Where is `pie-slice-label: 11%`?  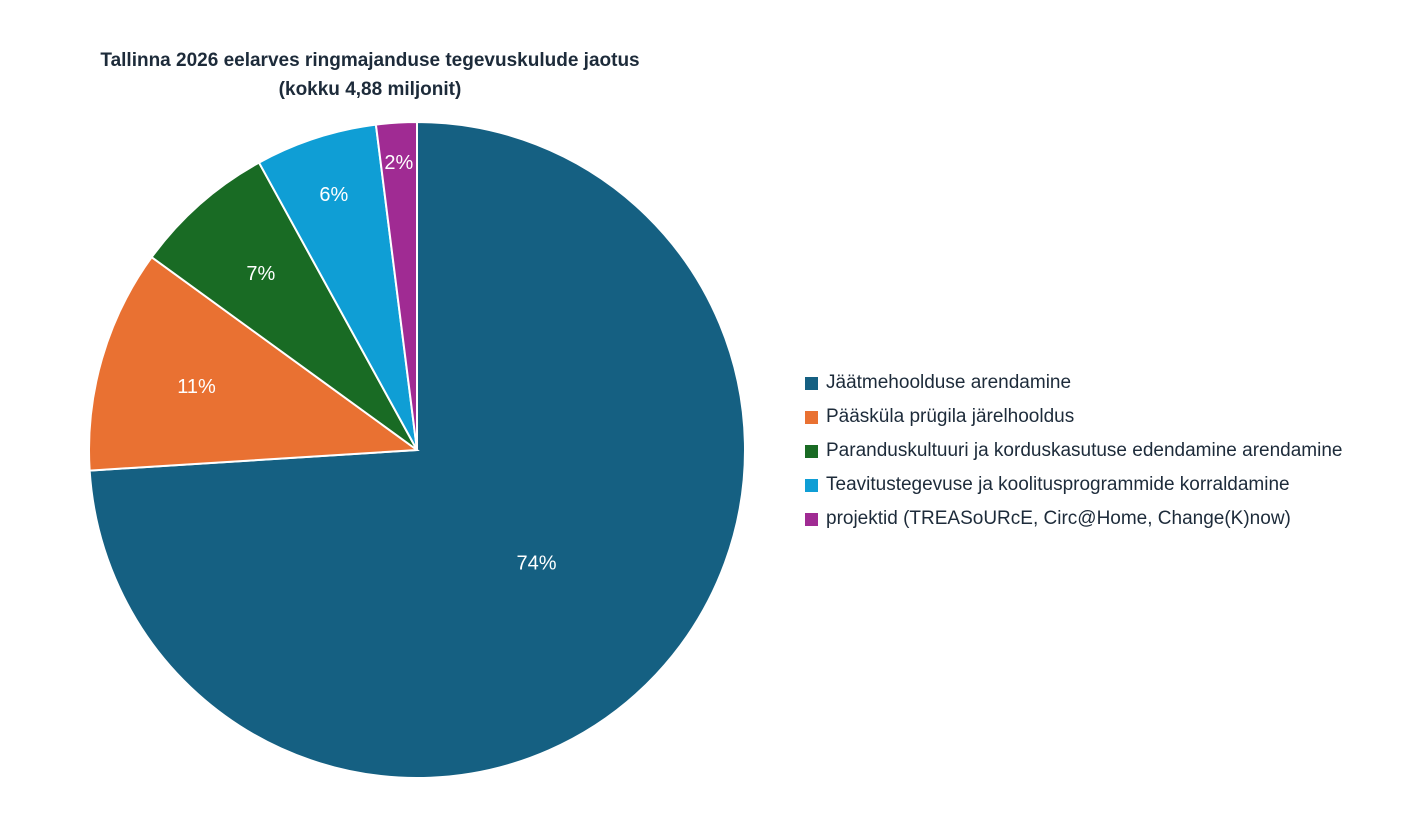 pie-slice-label: 11% is located at coordinates (196, 387).